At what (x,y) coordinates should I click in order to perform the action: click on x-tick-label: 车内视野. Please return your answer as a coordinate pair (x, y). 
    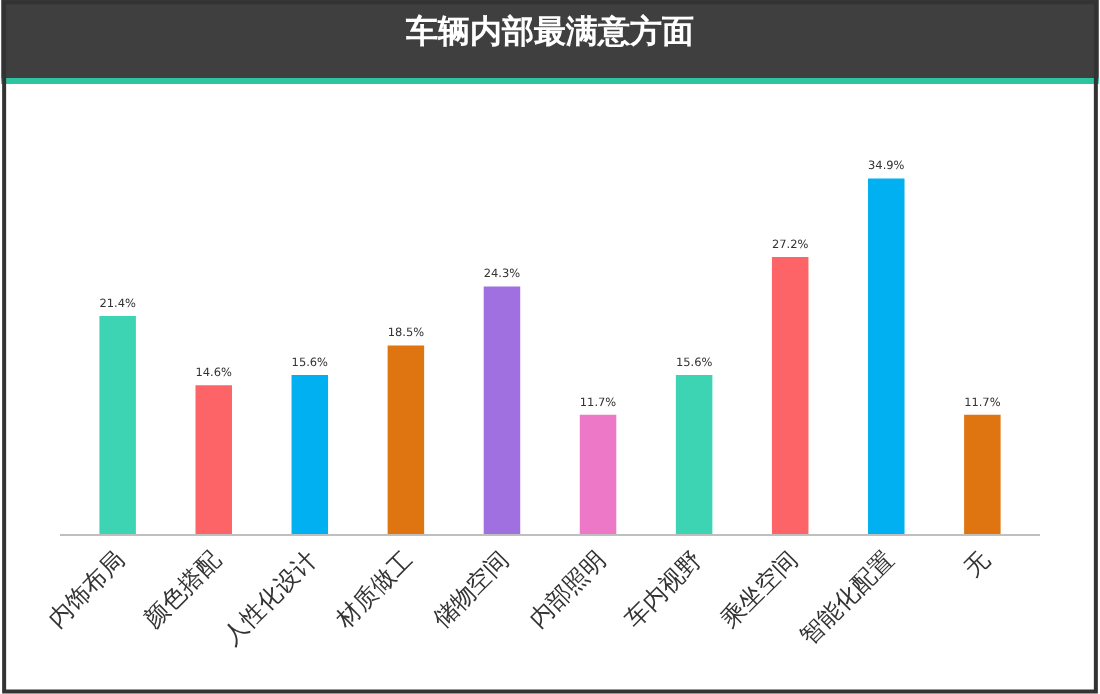
    Looking at the image, I should click on (663, 589).